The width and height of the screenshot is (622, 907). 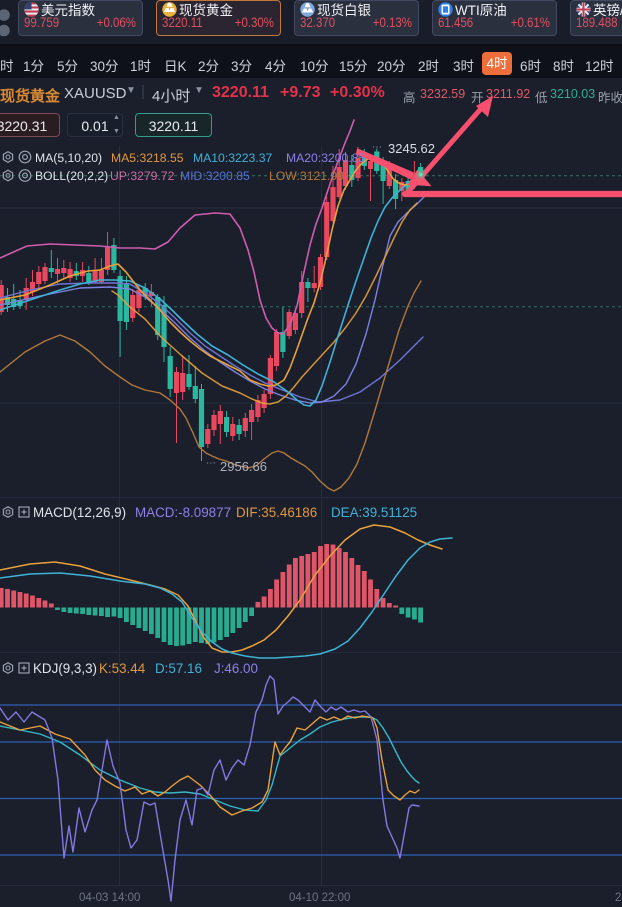 I want to click on svg-text: MACD:-8.09877, so click(x=183, y=512).